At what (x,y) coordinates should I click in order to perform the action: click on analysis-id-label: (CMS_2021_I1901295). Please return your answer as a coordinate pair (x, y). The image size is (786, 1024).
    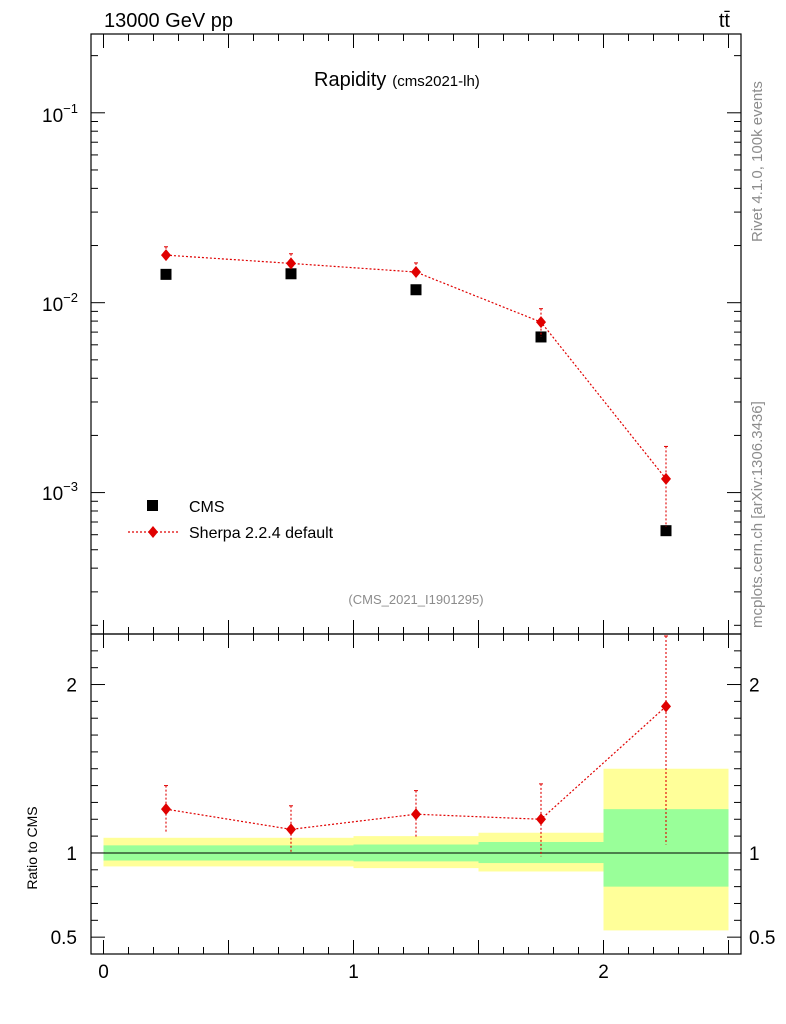
    Looking at the image, I should click on (415, 599).